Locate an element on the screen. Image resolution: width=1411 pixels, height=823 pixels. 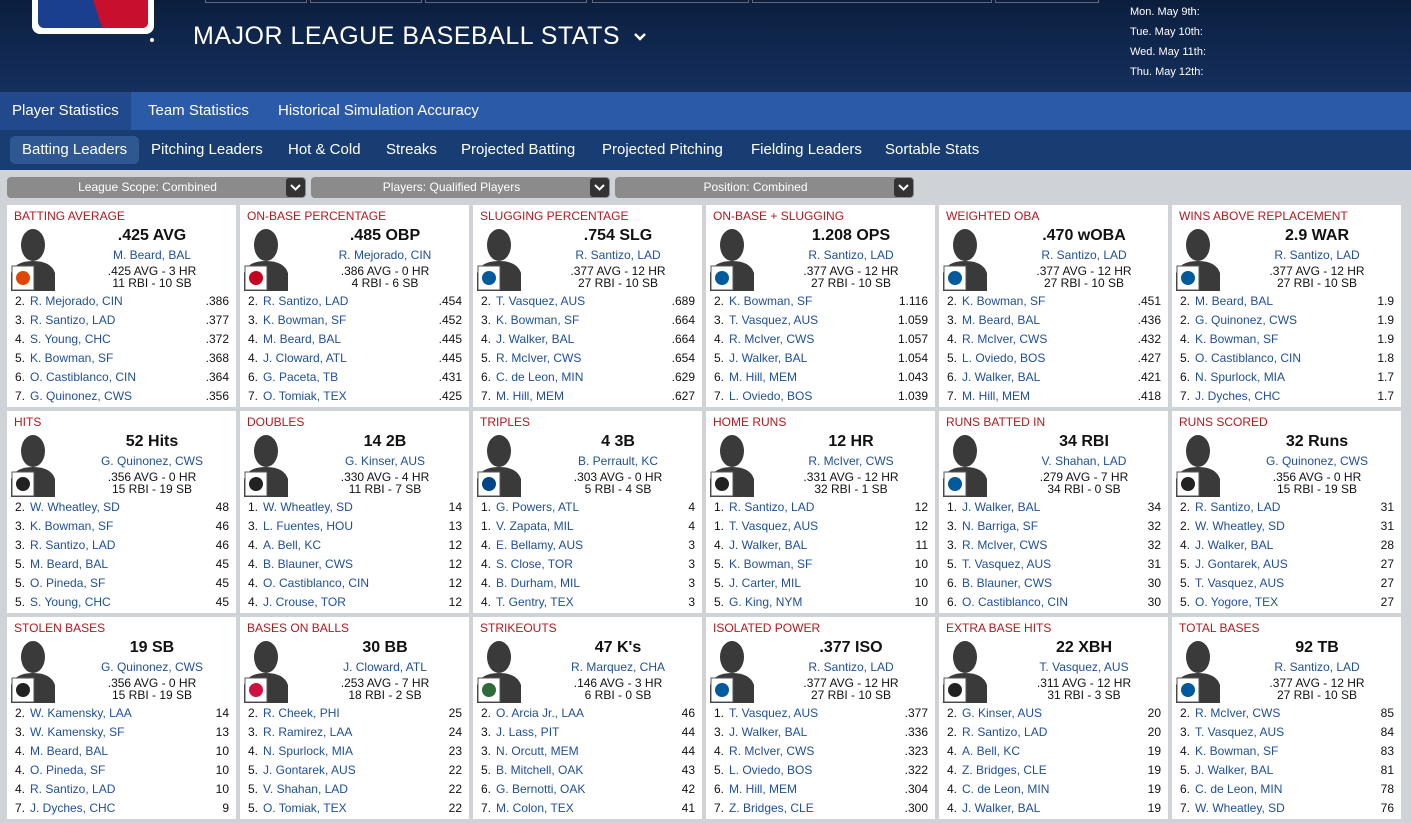
player-name: W. Kamensky, SF is located at coordinates (77, 732).